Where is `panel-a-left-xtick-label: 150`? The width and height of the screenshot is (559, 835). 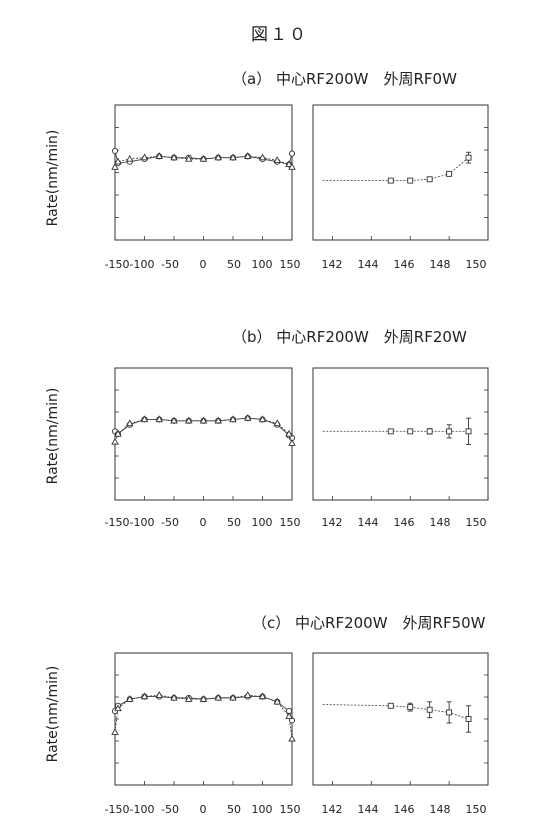 panel-a-left-xtick-label: 150 is located at coordinates (290, 264).